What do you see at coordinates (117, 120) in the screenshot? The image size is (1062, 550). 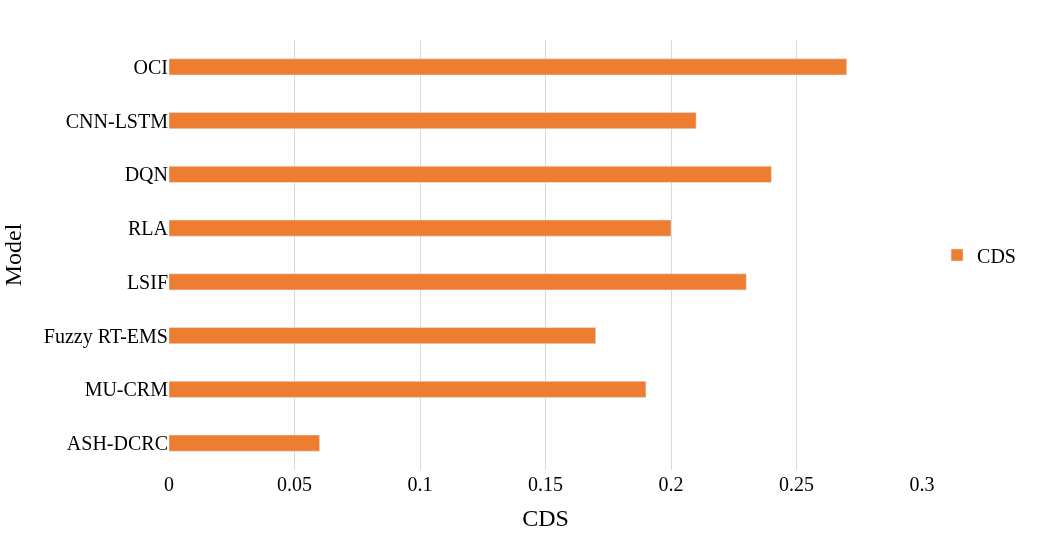 I see `y-tick-label: CNN-LSTM` at bounding box center [117, 120].